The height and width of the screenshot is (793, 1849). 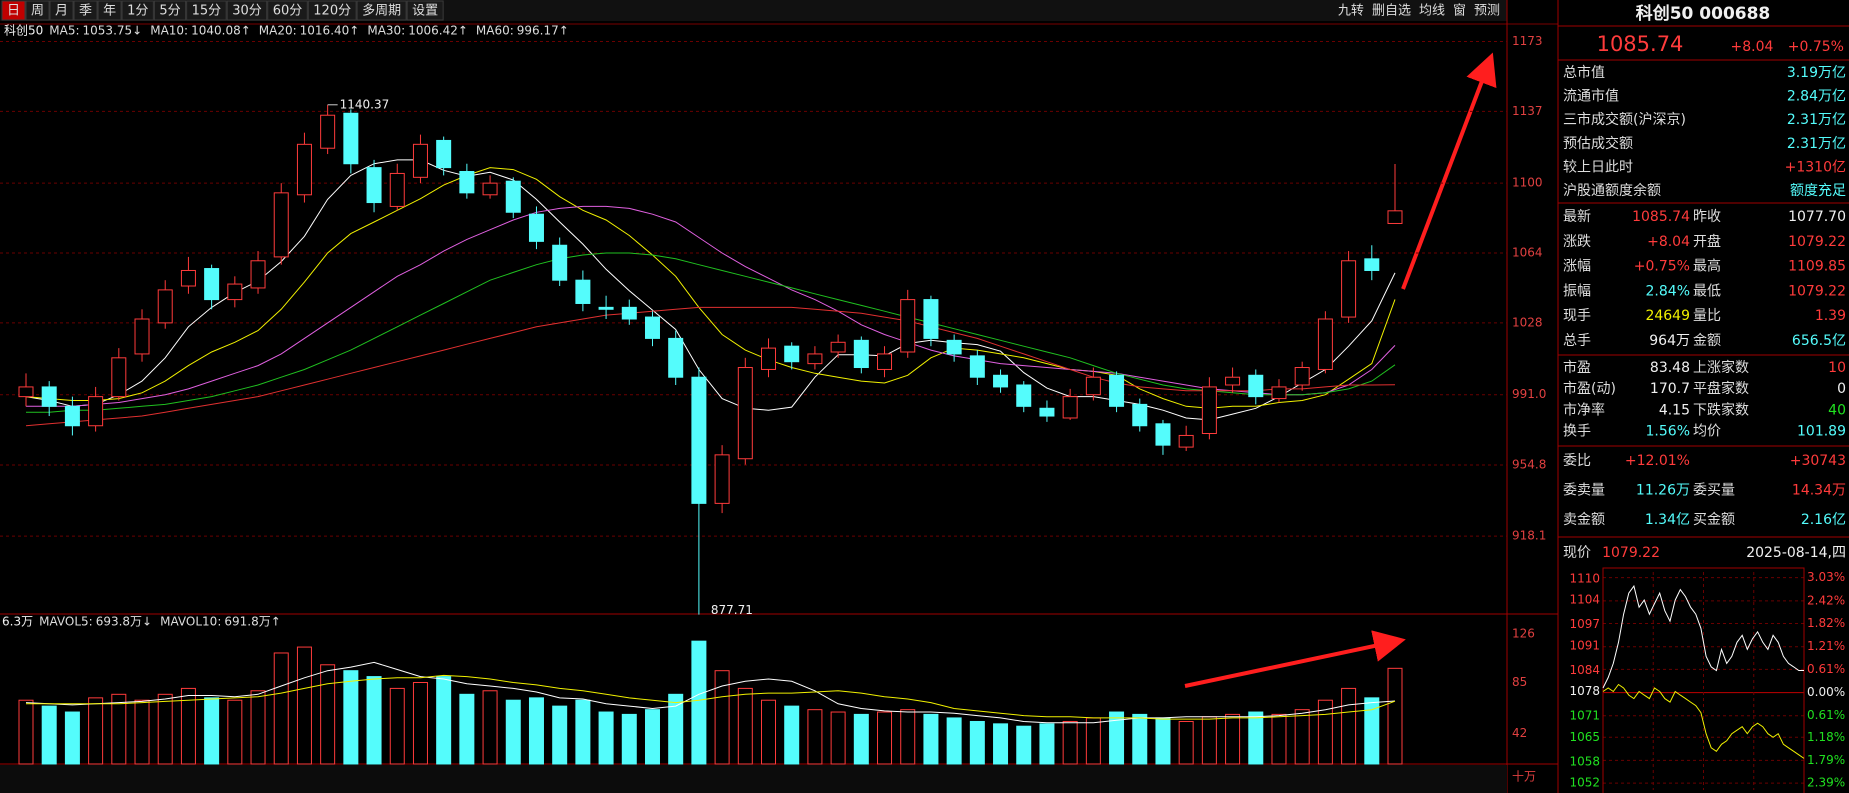 What do you see at coordinates (1577, 242) in the screenshot?
I see `field-label: 涨跌` at bounding box center [1577, 242].